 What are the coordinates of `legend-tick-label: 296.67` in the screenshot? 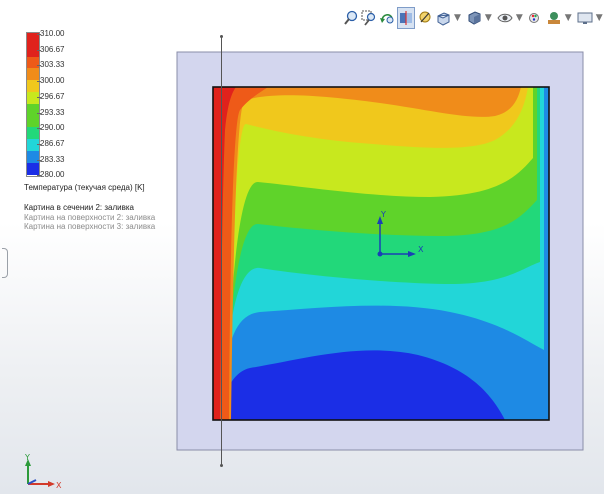 It's located at (50, 96).